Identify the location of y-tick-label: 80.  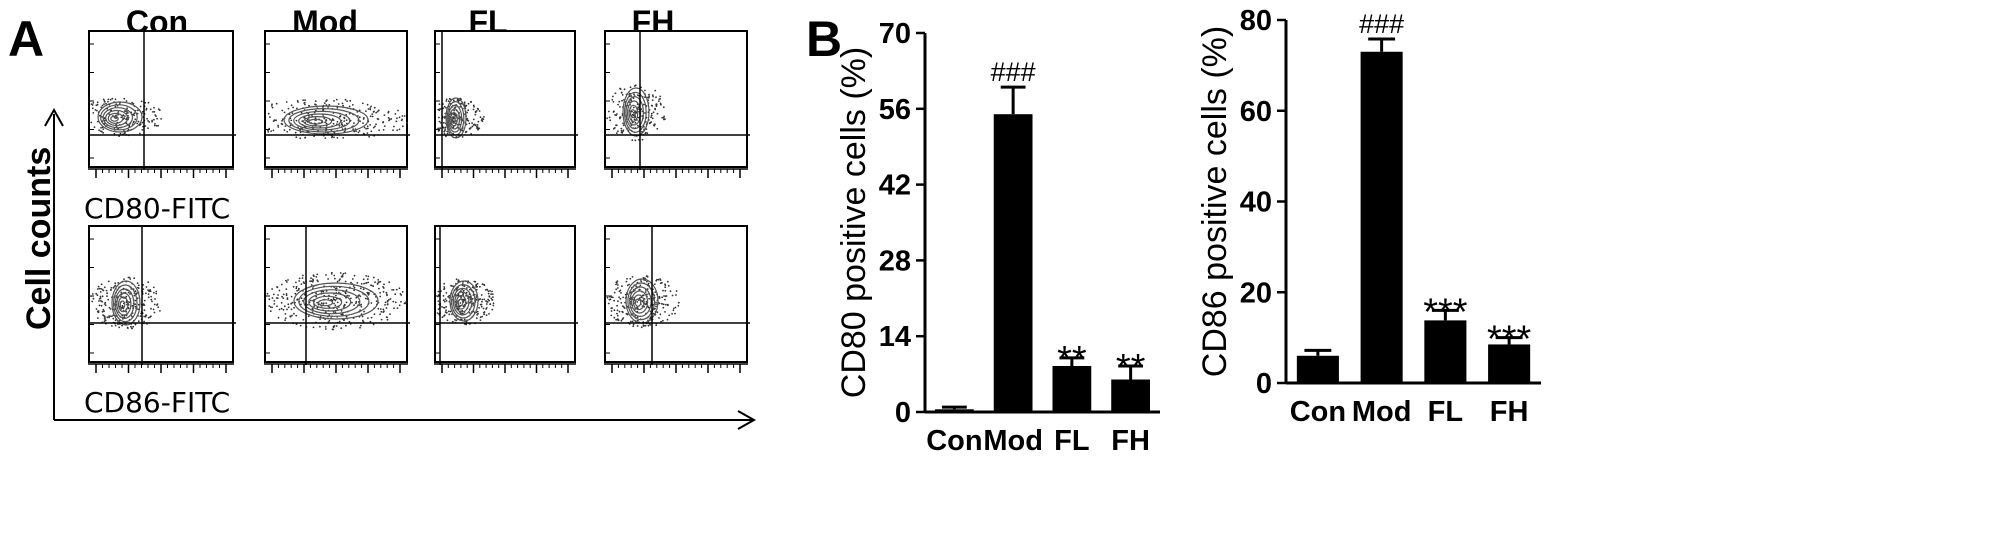
(1256, 21).